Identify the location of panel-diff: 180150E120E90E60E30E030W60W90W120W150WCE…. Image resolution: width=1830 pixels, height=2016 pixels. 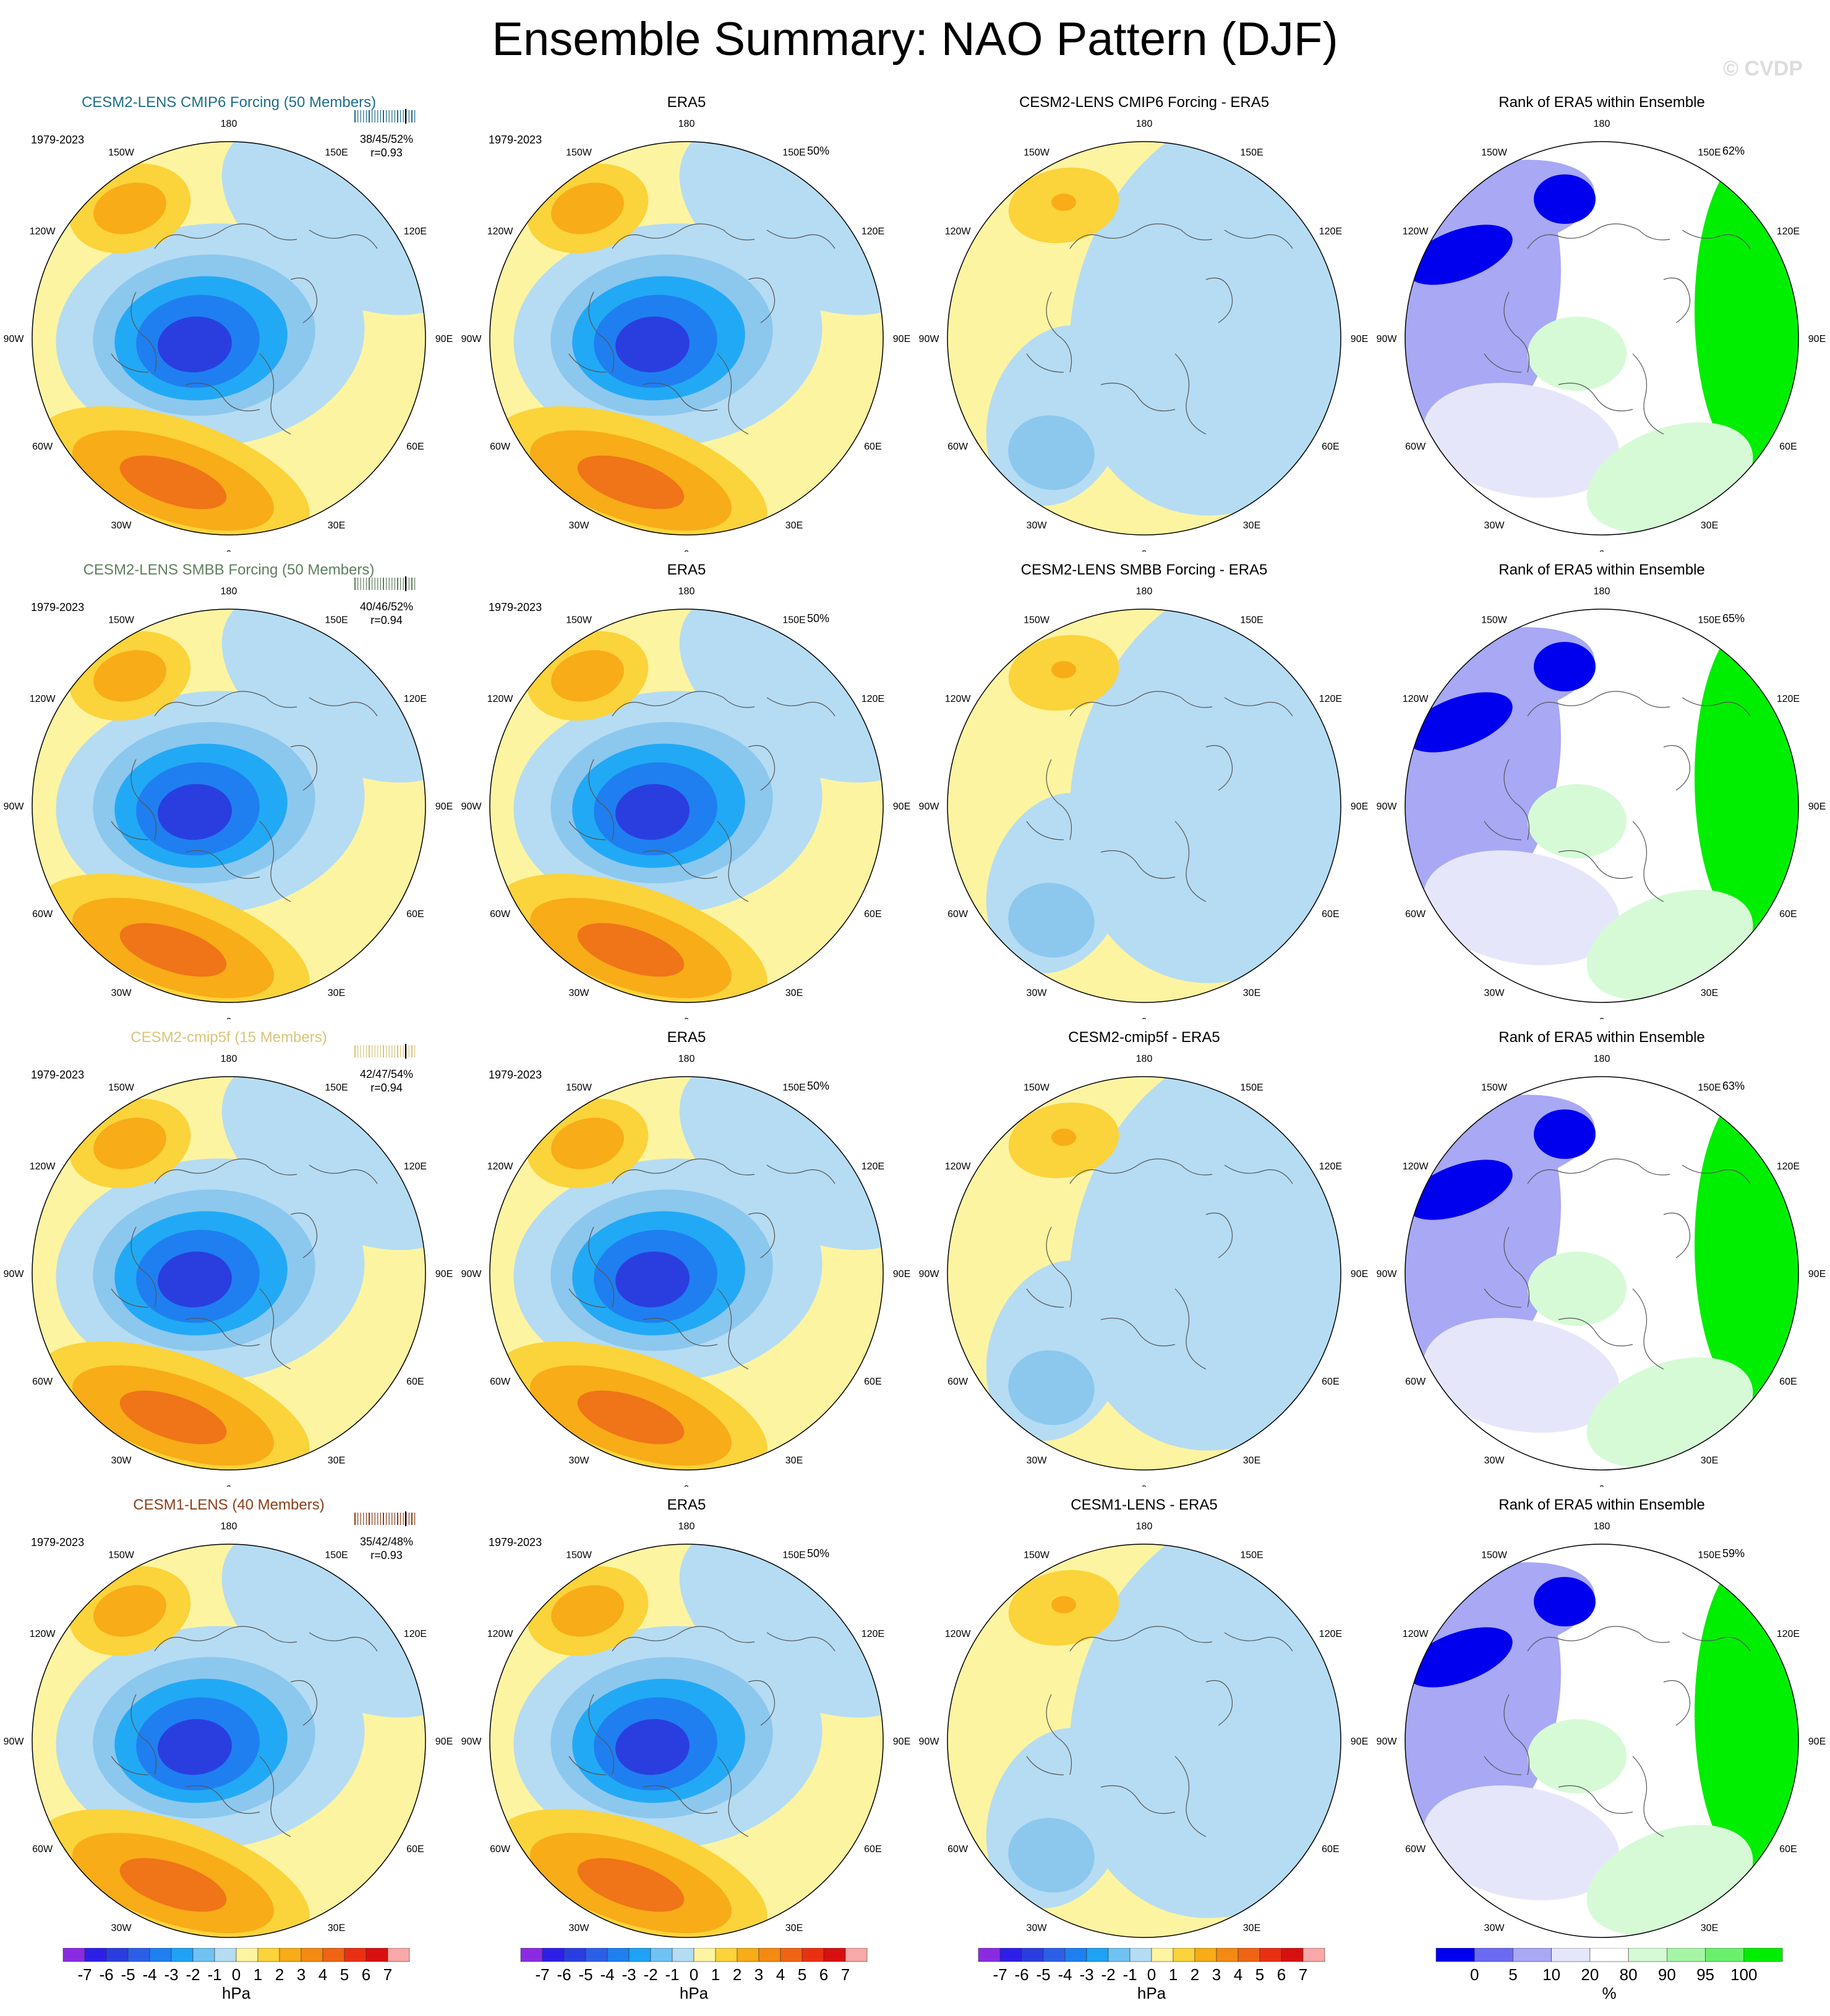
(1144, 1725).